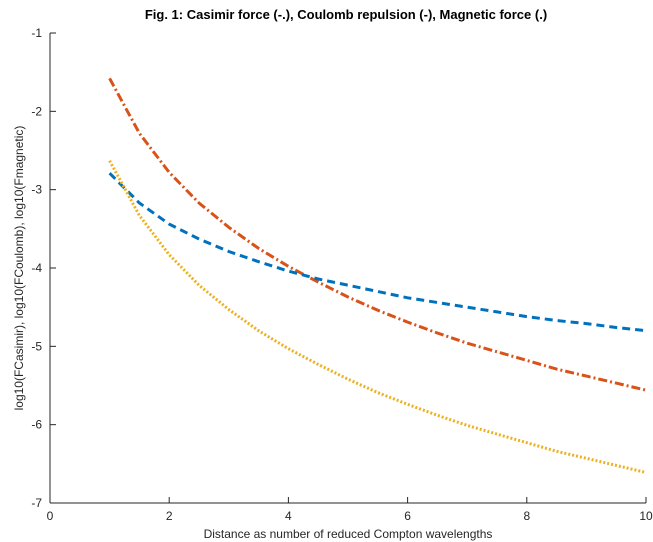 The image size is (653, 542). What do you see at coordinates (50, 516) in the screenshot?
I see `x-tick-label: 0` at bounding box center [50, 516].